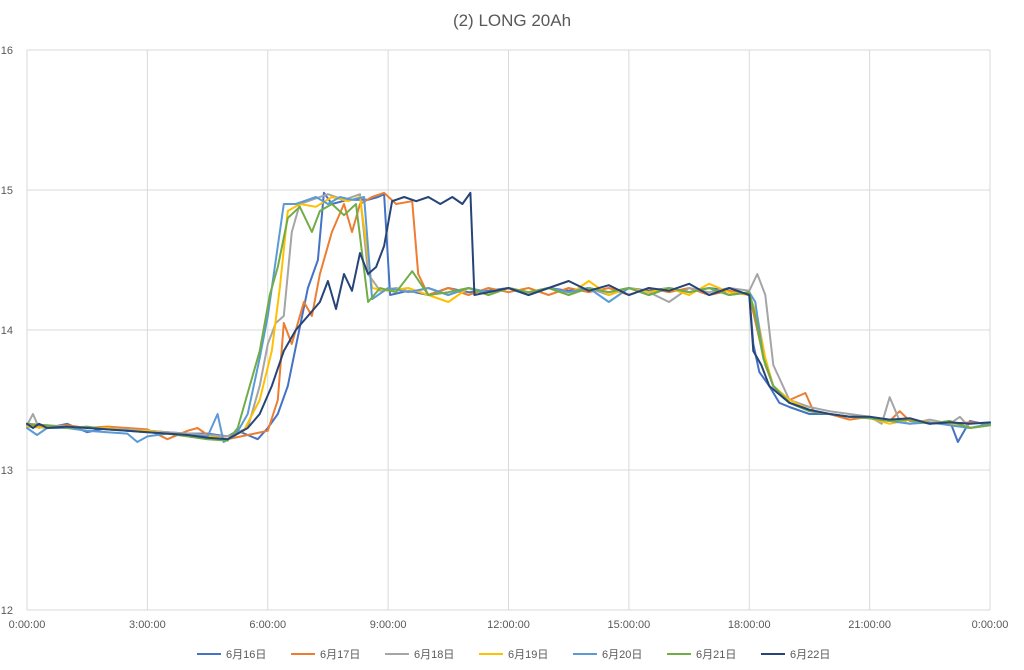  Describe the element at coordinates (7, 611) in the screenshot. I see `y-tick-label: 12` at that location.